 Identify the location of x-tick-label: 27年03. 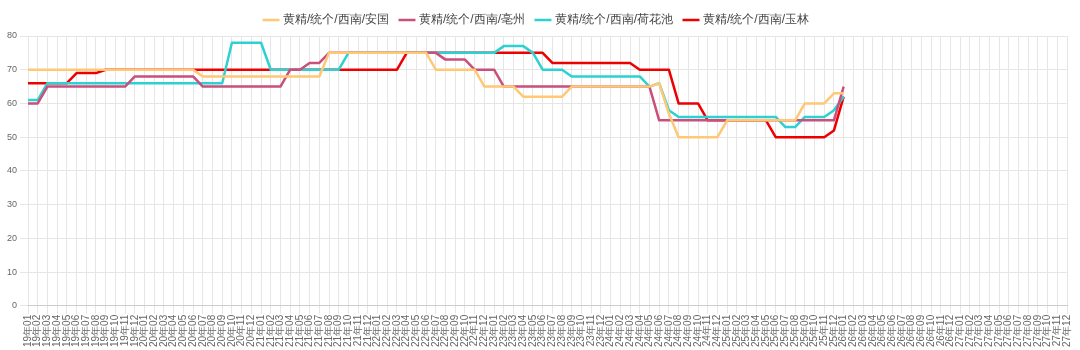
(979, 330).